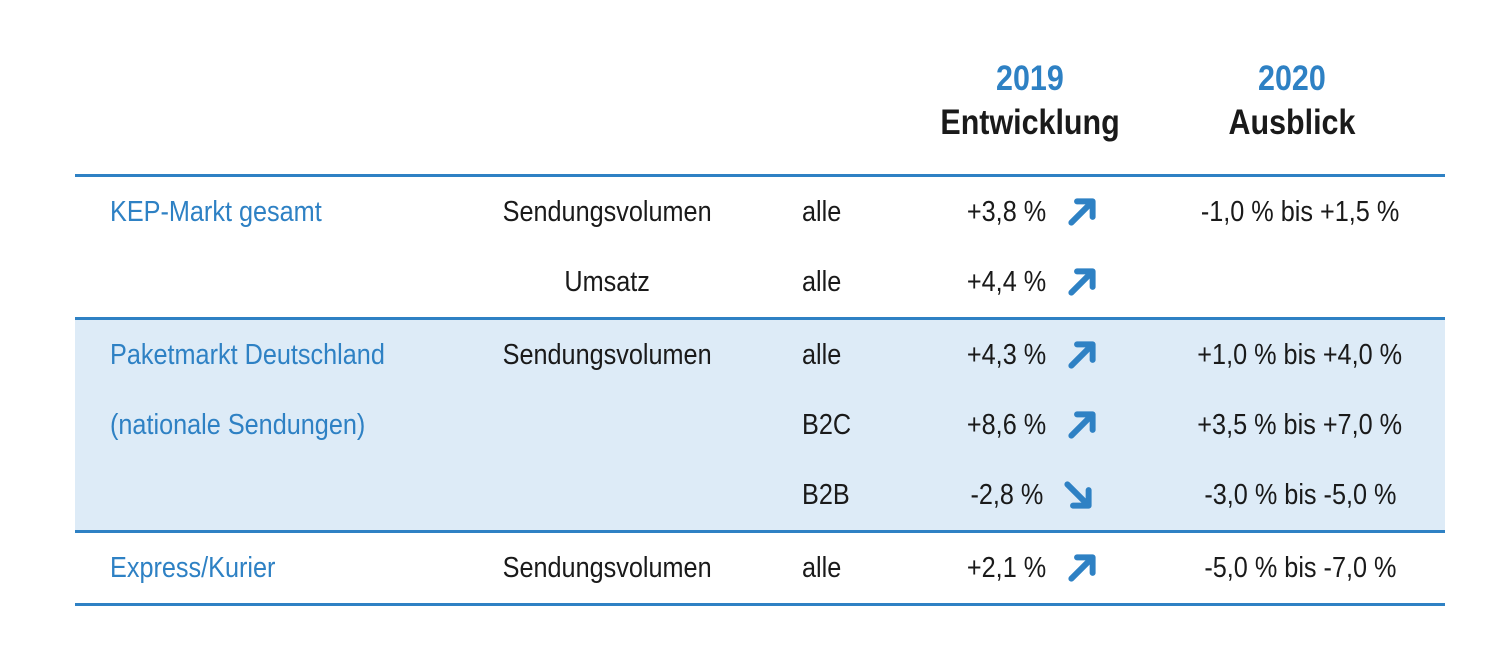 The width and height of the screenshot is (1498, 649). Describe the element at coordinates (1030, 425) in the screenshot. I see `development-cell: +8,6 %` at that location.